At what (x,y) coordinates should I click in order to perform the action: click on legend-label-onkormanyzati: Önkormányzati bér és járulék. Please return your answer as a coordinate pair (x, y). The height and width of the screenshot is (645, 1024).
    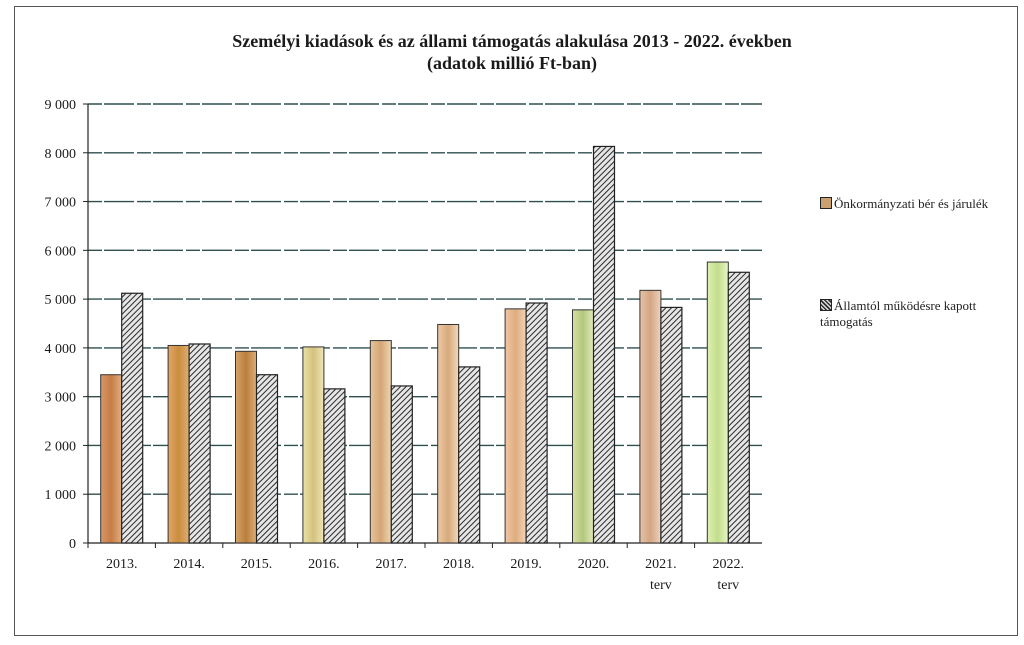
    Looking at the image, I should click on (911, 203).